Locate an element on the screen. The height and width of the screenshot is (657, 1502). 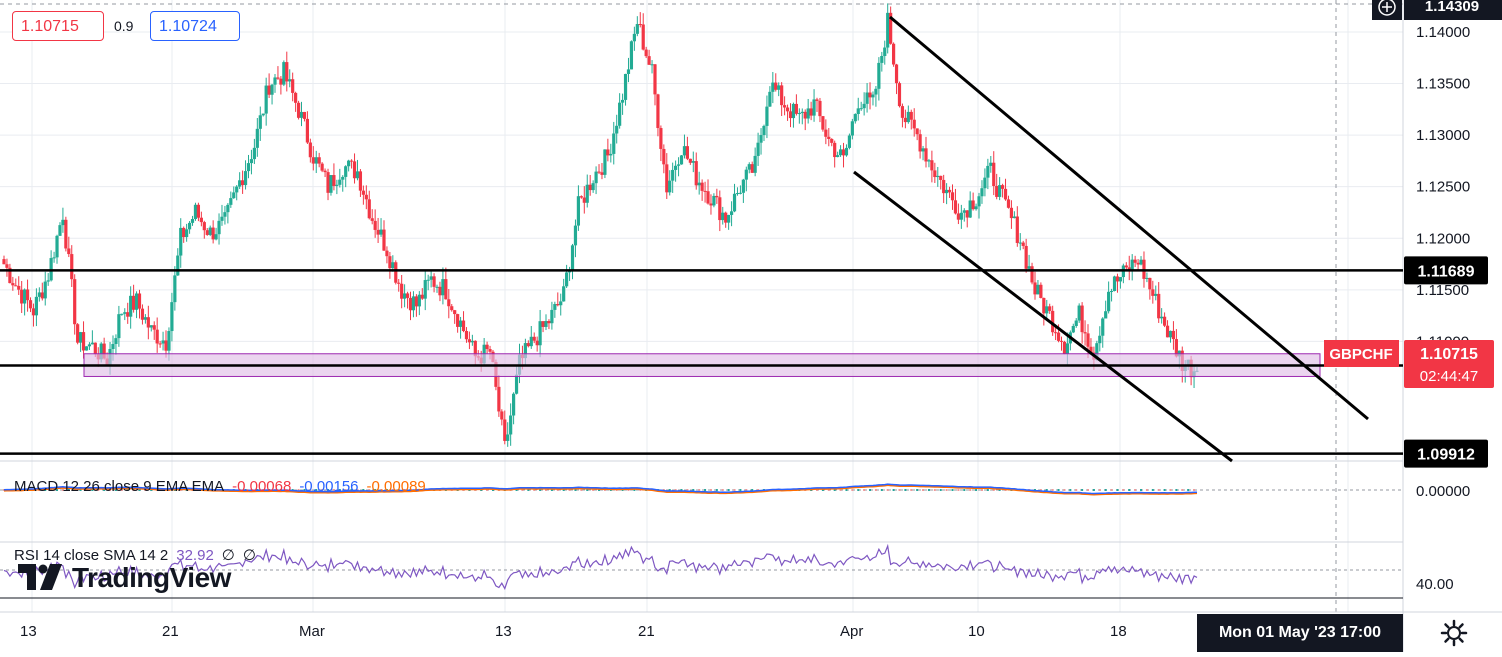
add-alert-button is located at coordinates (1387, 10).